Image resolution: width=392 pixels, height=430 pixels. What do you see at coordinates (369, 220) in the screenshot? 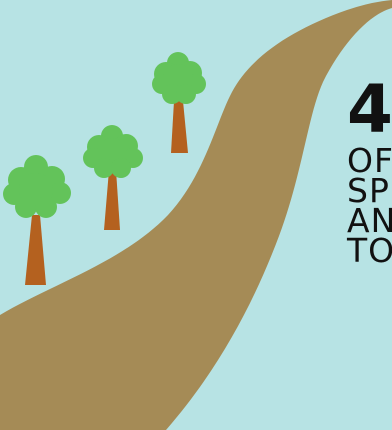
I see `headline-line-3: AN` at bounding box center [369, 220].